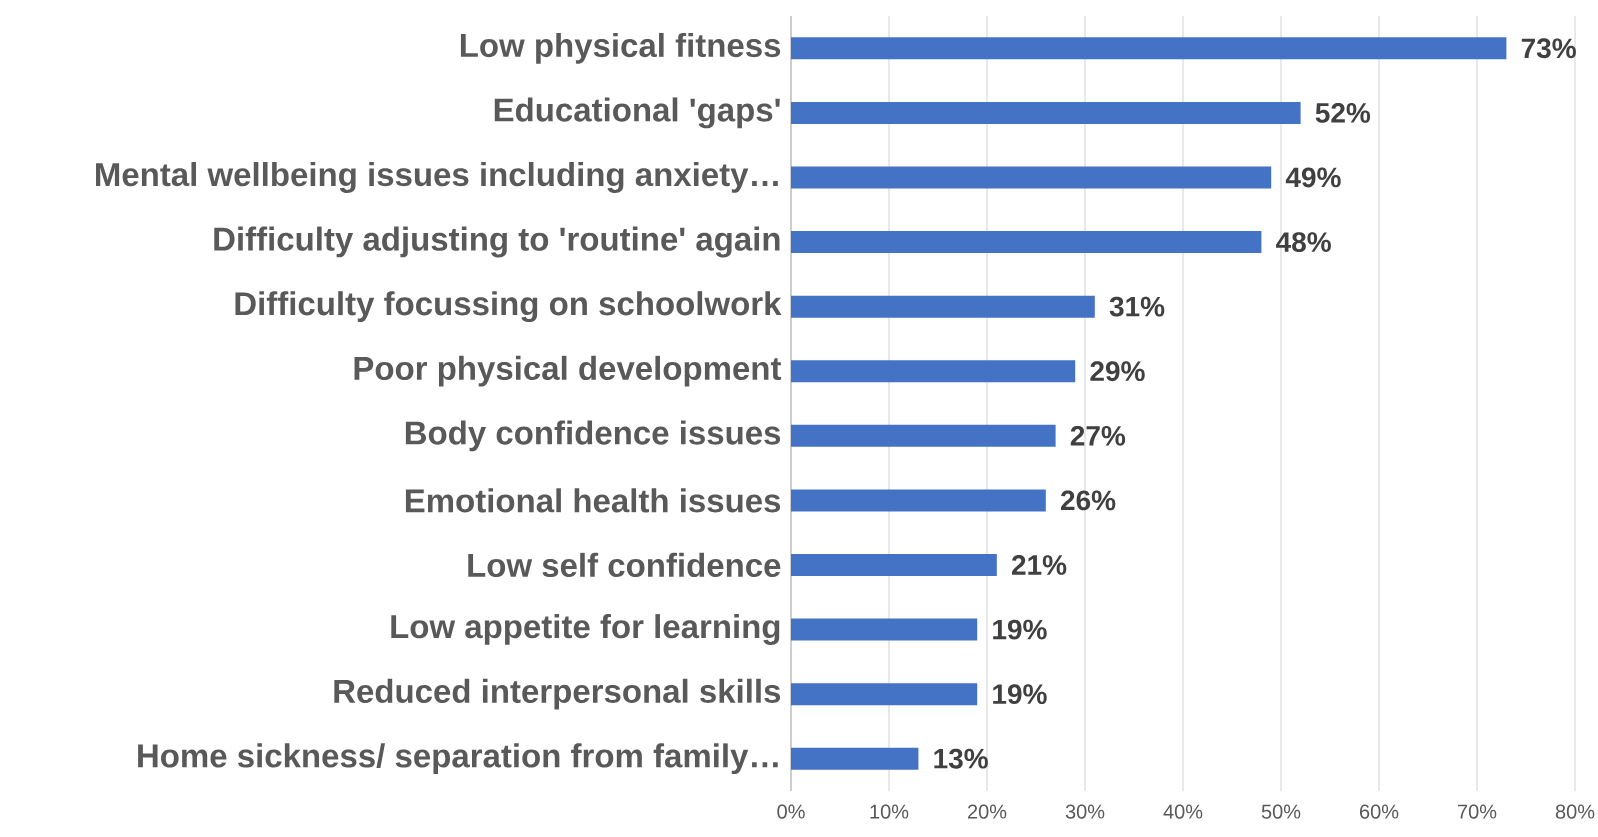  I want to click on y-tick-label: Low physical fitness, so click(620, 48).